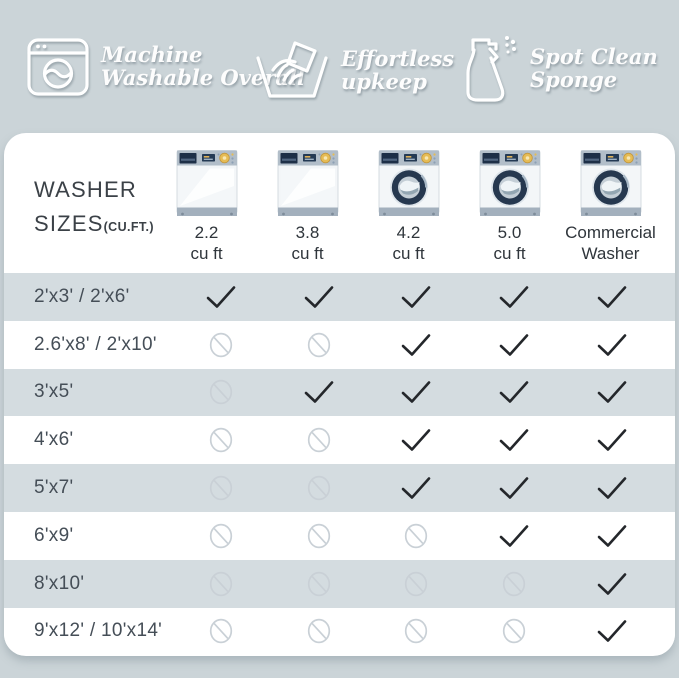 This screenshot has height=678, width=679. I want to click on spray-clean-icon, so click(491, 69).